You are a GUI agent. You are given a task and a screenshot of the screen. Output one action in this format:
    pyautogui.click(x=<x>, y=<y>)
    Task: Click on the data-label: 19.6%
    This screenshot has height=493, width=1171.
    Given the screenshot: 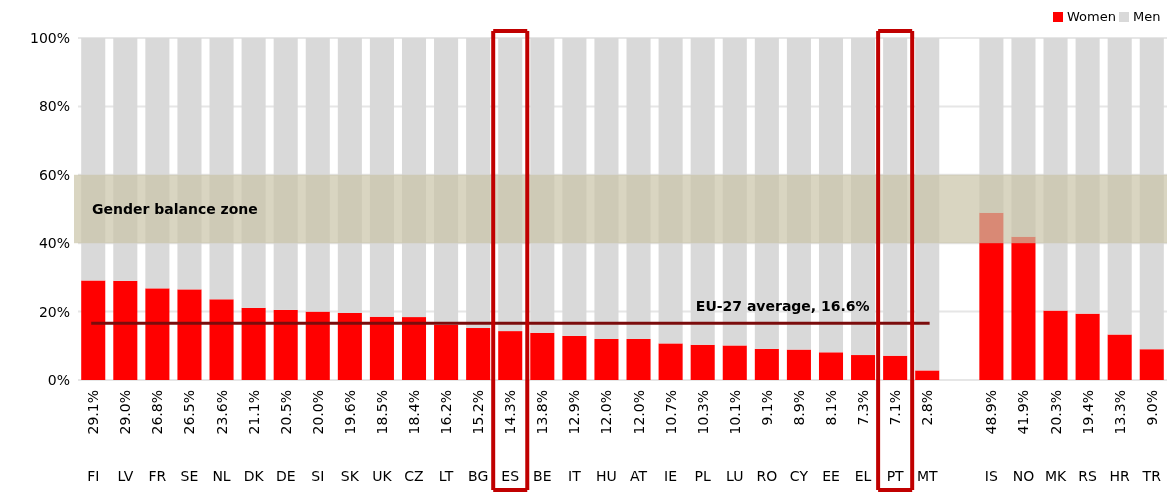 What is the action you would take?
    pyautogui.click(x=349, y=412)
    